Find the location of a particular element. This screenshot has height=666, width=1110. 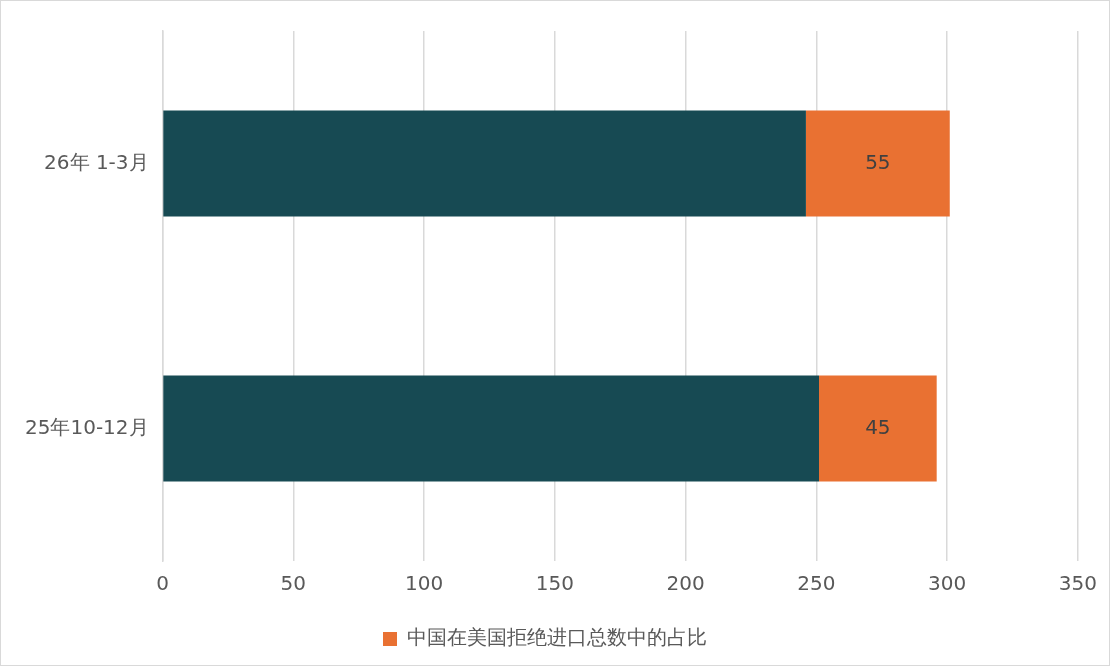

y-tick-label: 25年10-12月 is located at coordinates (86, 426).